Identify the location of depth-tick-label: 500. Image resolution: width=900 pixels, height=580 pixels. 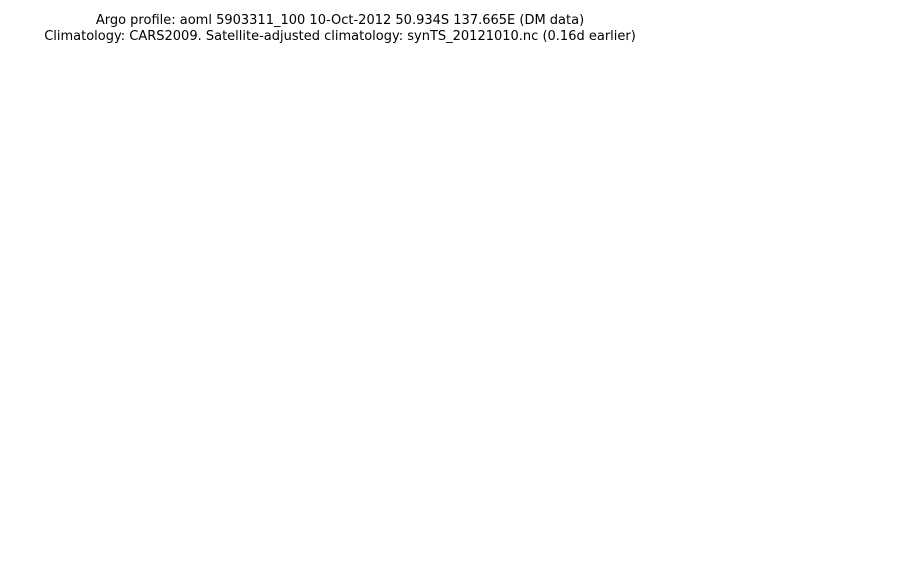
(19, 170).